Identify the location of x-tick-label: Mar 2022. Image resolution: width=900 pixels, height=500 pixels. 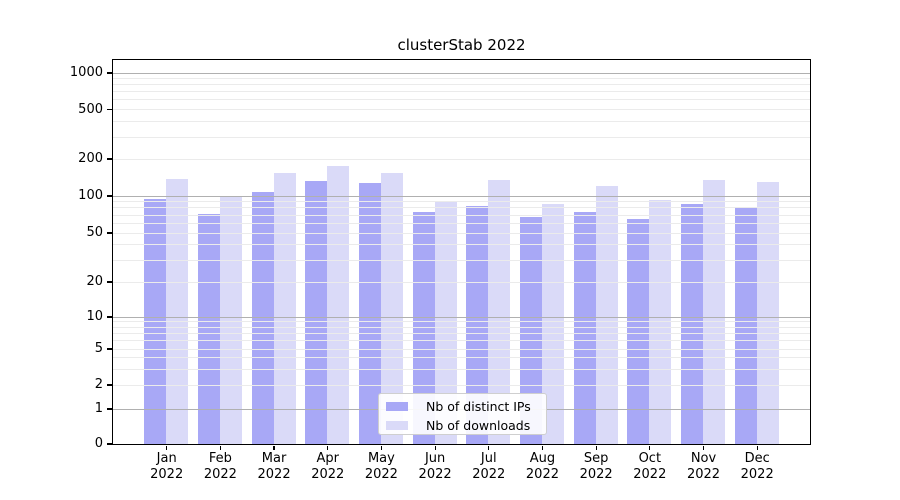
(274, 466).